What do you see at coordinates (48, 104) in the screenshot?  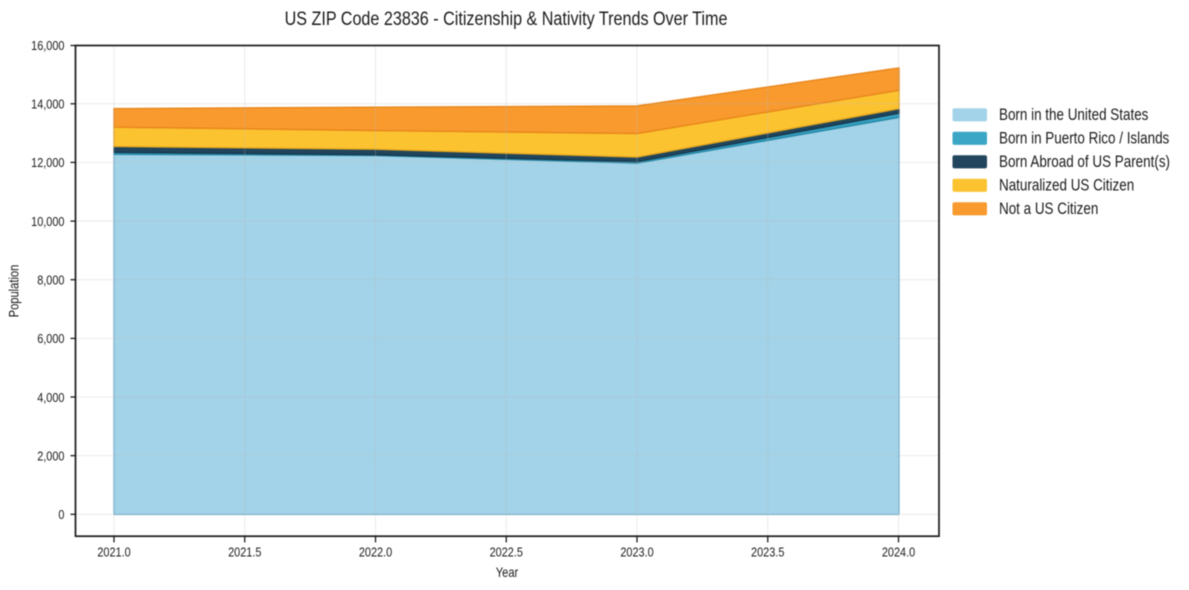 I see `svg-text: 14,000` at bounding box center [48, 104].